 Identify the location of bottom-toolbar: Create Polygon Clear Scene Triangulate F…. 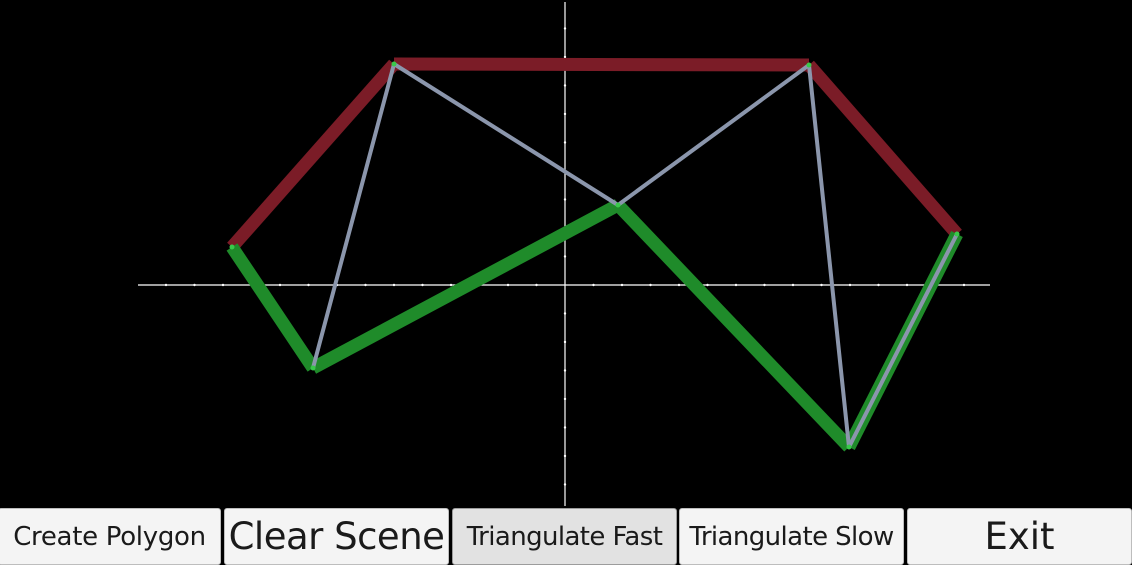
(566, 536).